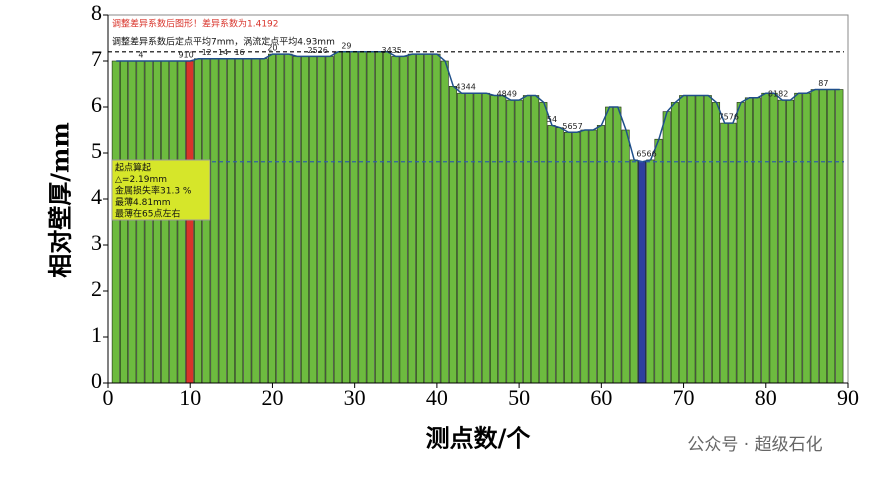 The image size is (883, 483). What do you see at coordinates (519, 397) in the screenshot?
I see `x-tick-label: 50` at bounding box center [519, 397].